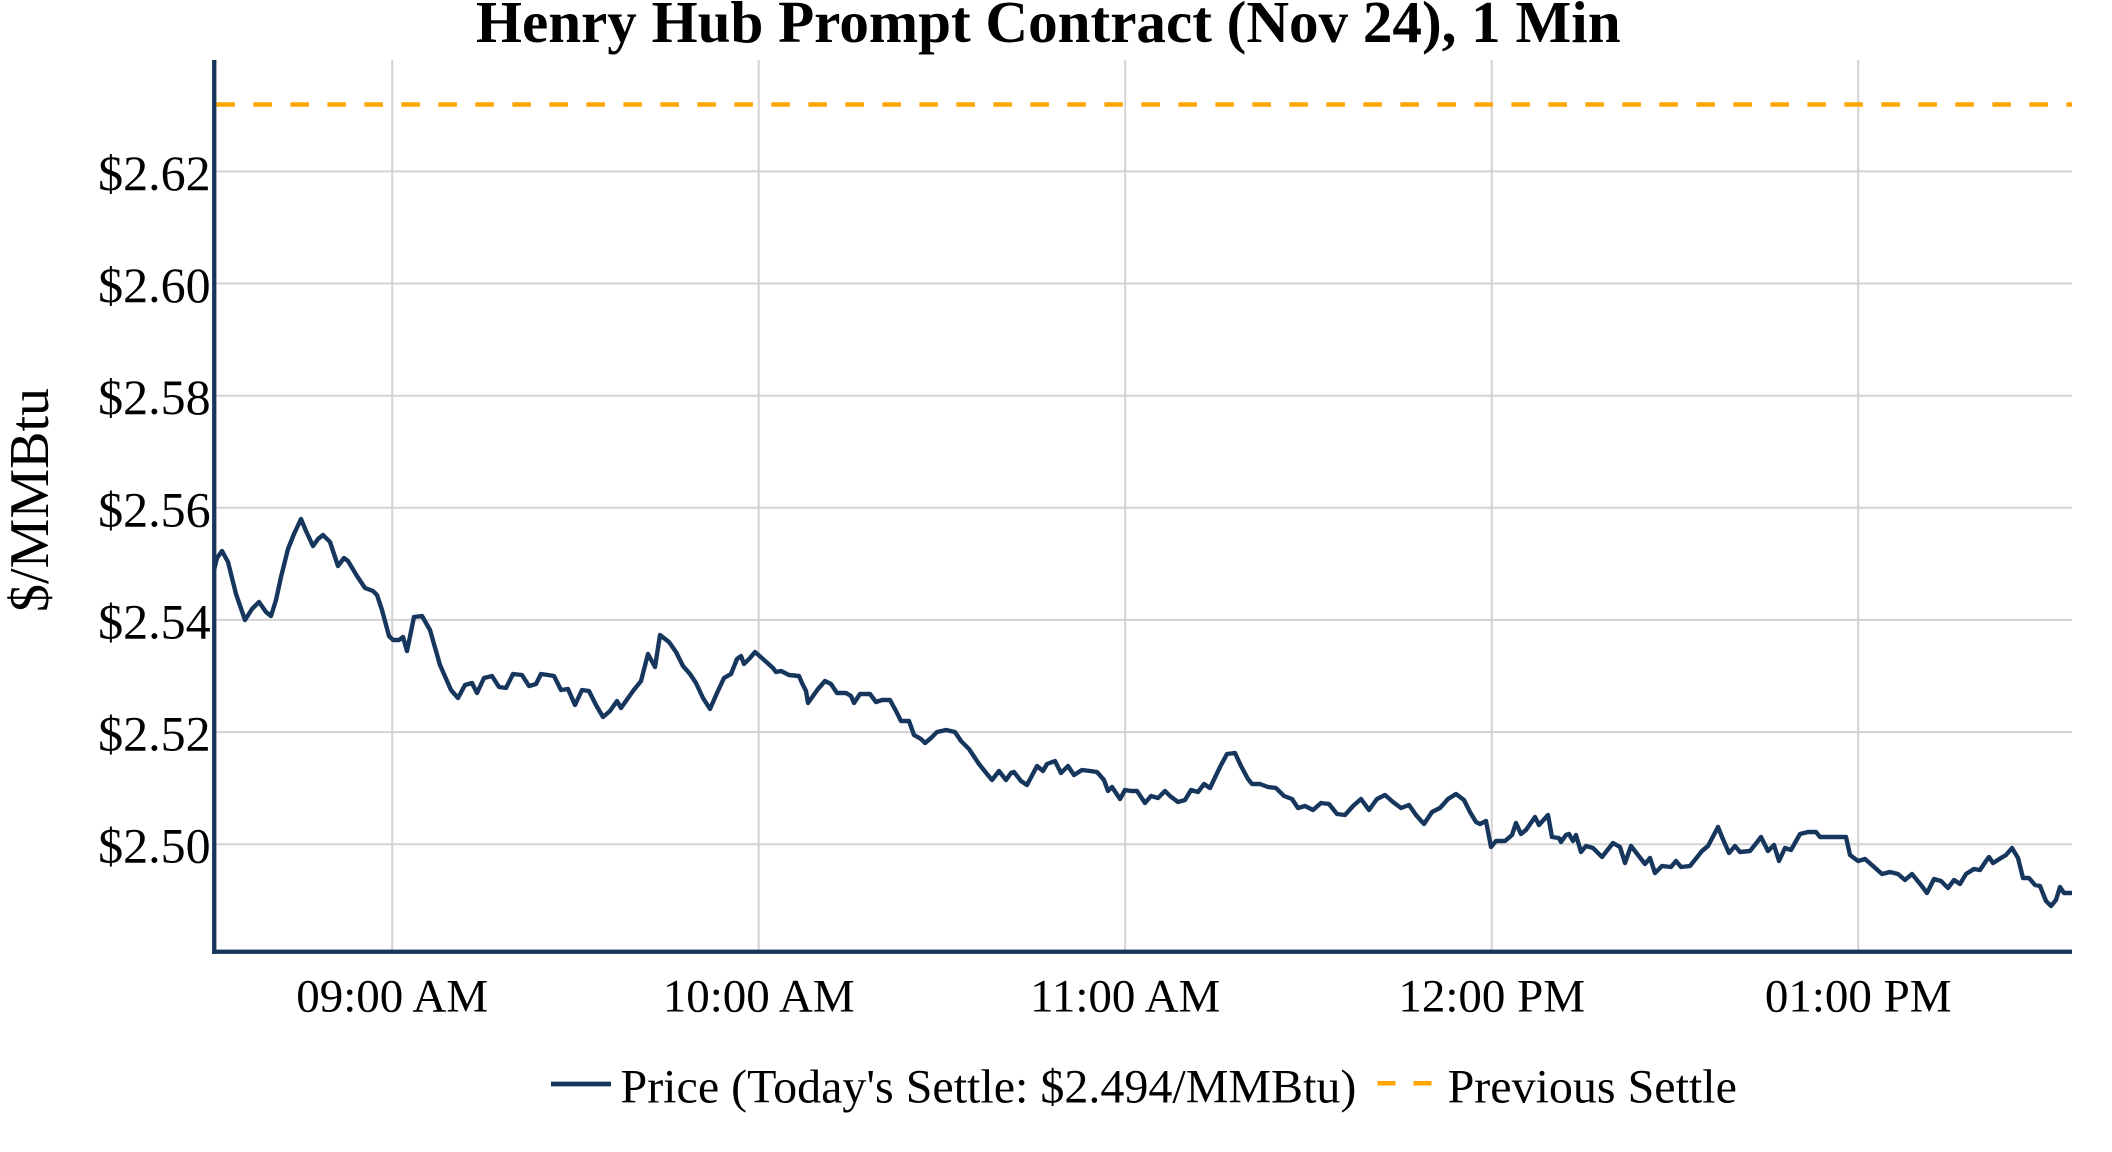  I want to click on svg-text: $2.56, so click(154, 509).